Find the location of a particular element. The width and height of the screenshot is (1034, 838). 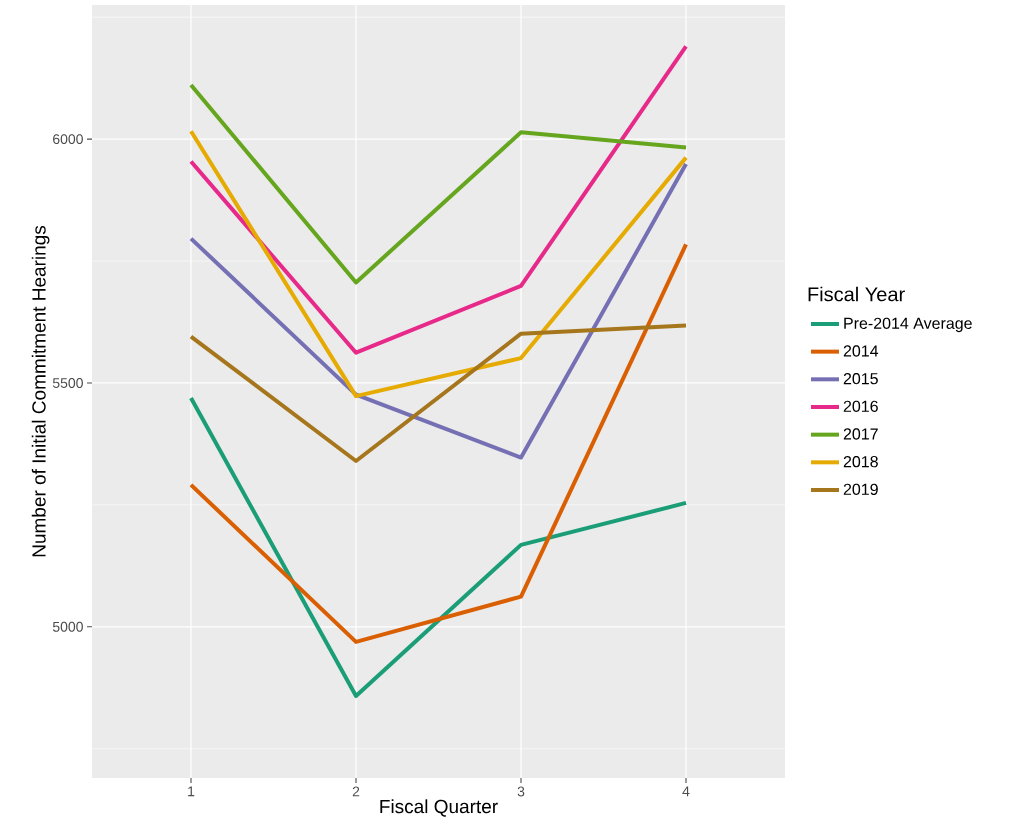

x-axis-title: Fiscal Quarter is located at coordinates (439, 808).